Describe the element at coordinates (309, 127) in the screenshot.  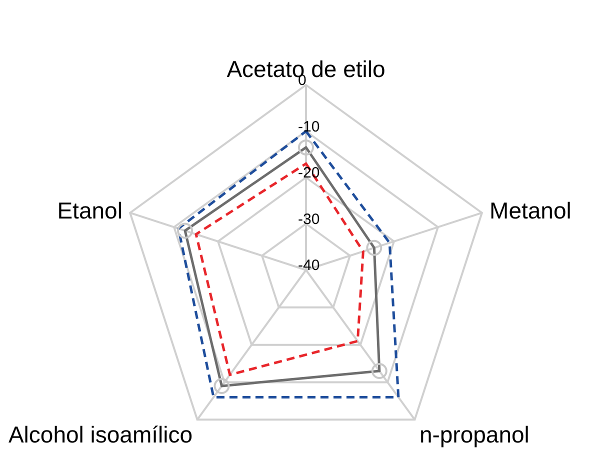
I see `y-tick-label: -10` at that location.